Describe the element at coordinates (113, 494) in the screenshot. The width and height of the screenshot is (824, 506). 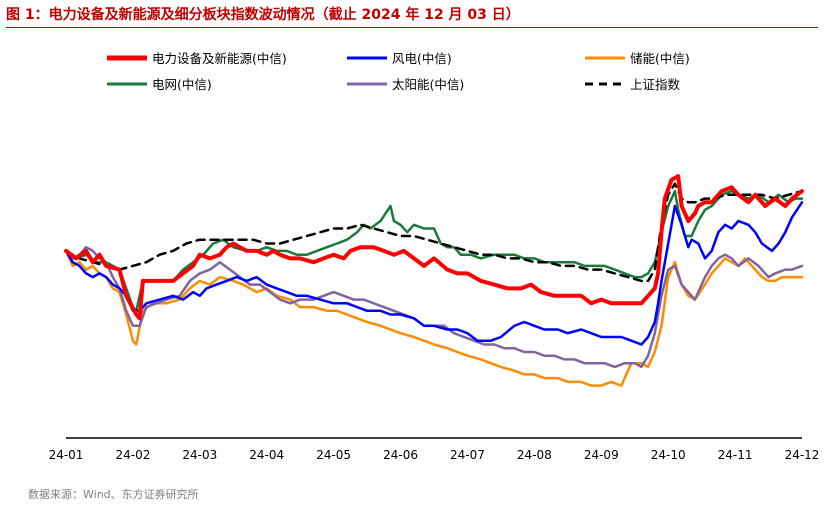
I see `source-note: 数据来源：Wind、东方证券研究所` at that location.